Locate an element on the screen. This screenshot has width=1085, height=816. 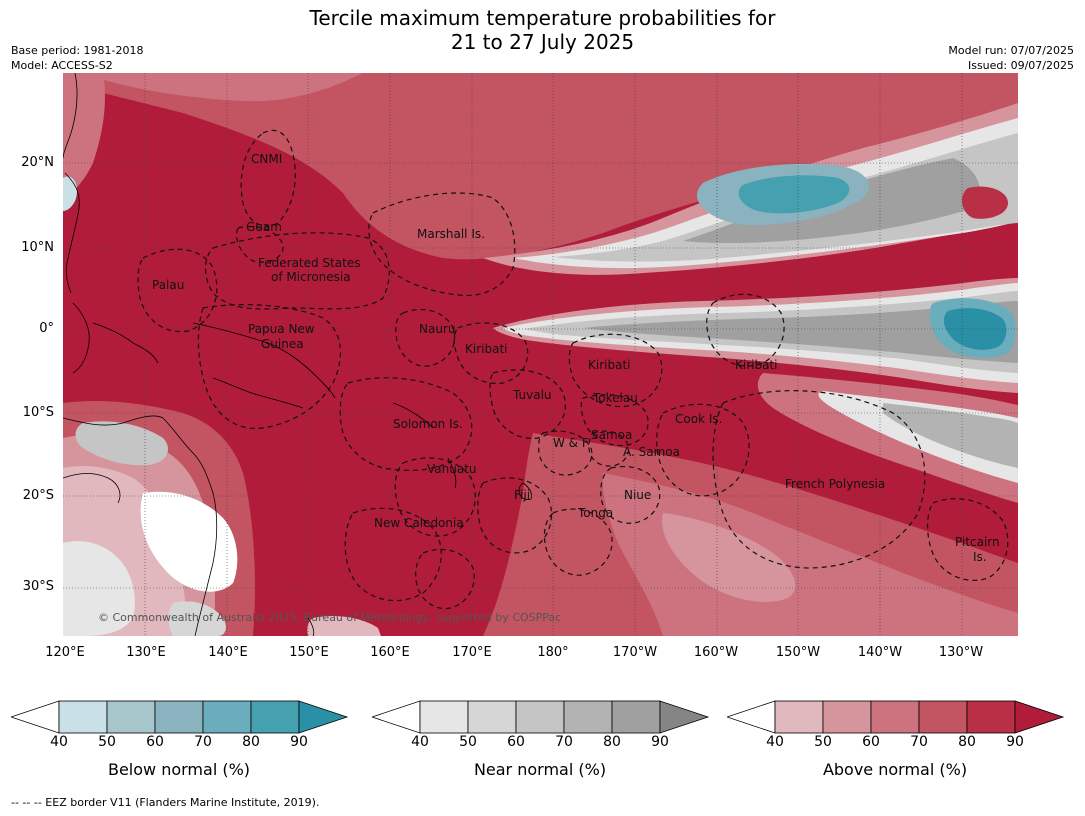
eez-kiribati-east is located at coordinates (745, 330).